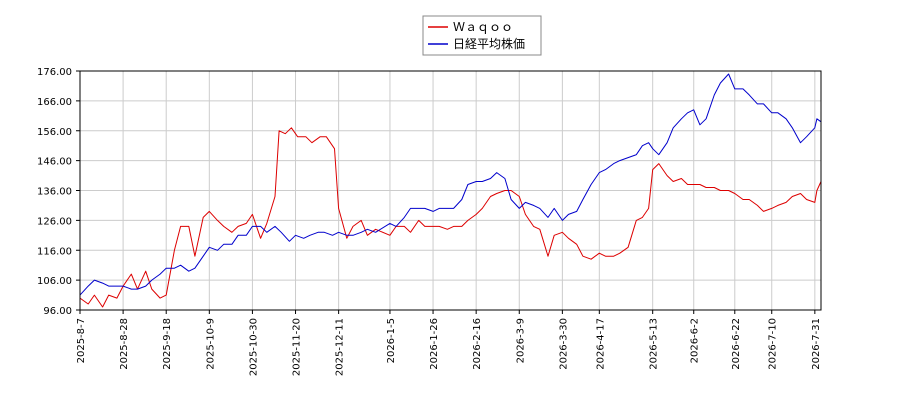  What do you see at coordinates (57, 311) in the screenshot?
I see `y-tick-label: 96.00` at bounding box center [57, 311].